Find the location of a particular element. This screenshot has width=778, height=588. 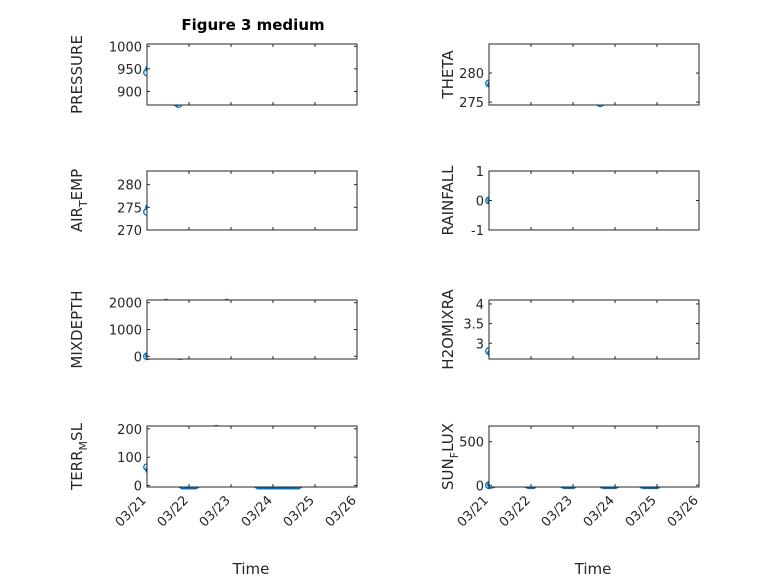

figure-title: Figure 3 medium is located at coordinates (252, 25).